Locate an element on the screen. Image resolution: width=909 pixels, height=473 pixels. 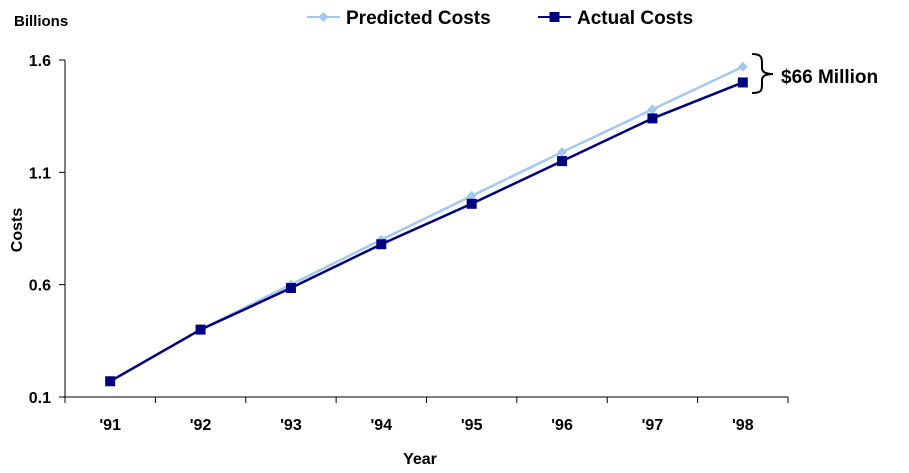
x-tick-label: '95 is located at coordinates (472, 425).